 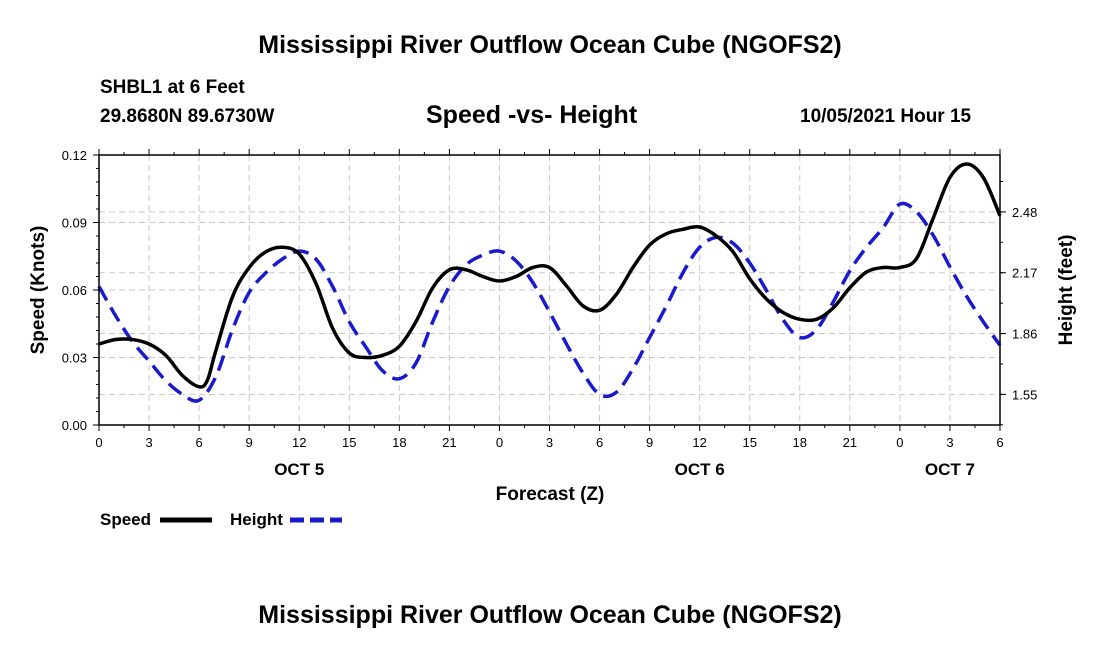 What do you see at coordinates (74, 358) in the screenshot?
I see `y-tick-label: 0.03` at bounding box center [74, 358].